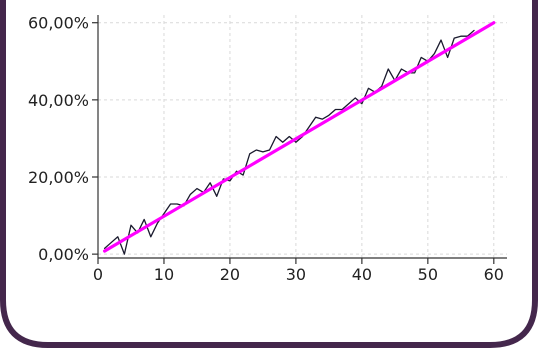 The height and width of the screenshot is (348, 538). What do you see at coordinates (58, 100) in the screenshot?
I see `y-tick-label: 40,00%` at bounding box center [58, 100].